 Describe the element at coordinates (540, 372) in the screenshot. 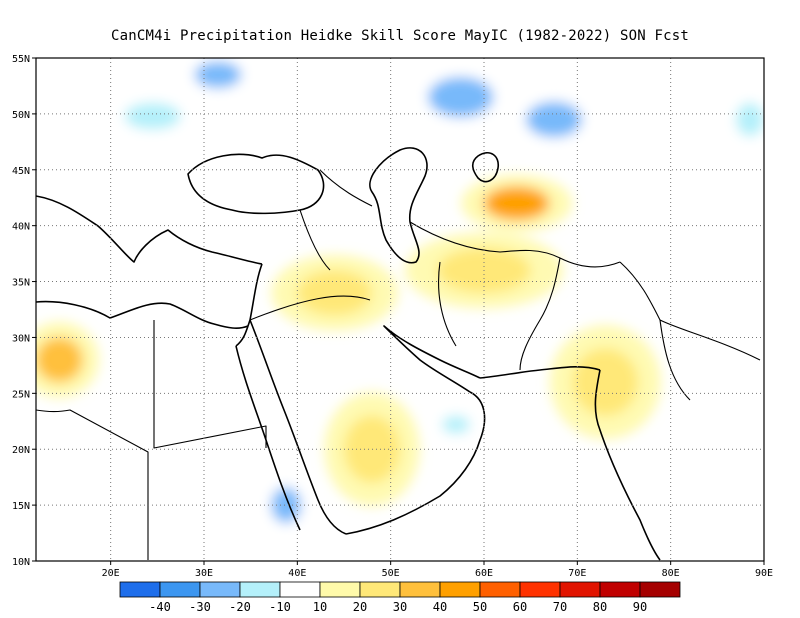

I see `iran-coastline` at that location.